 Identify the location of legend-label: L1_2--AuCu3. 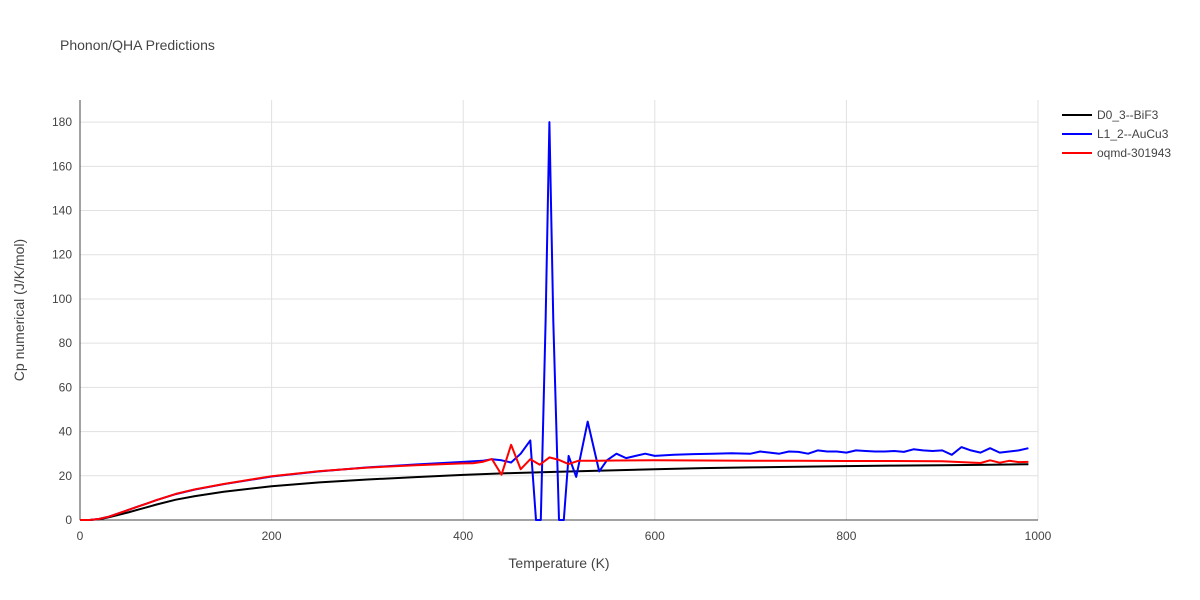
(1133, 134).